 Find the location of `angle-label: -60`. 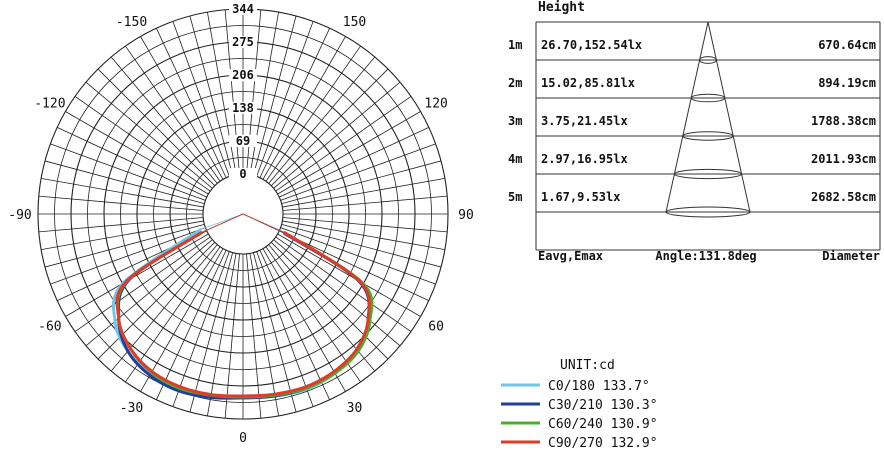

angle-label: -60 is located at coordinates (49, 327).